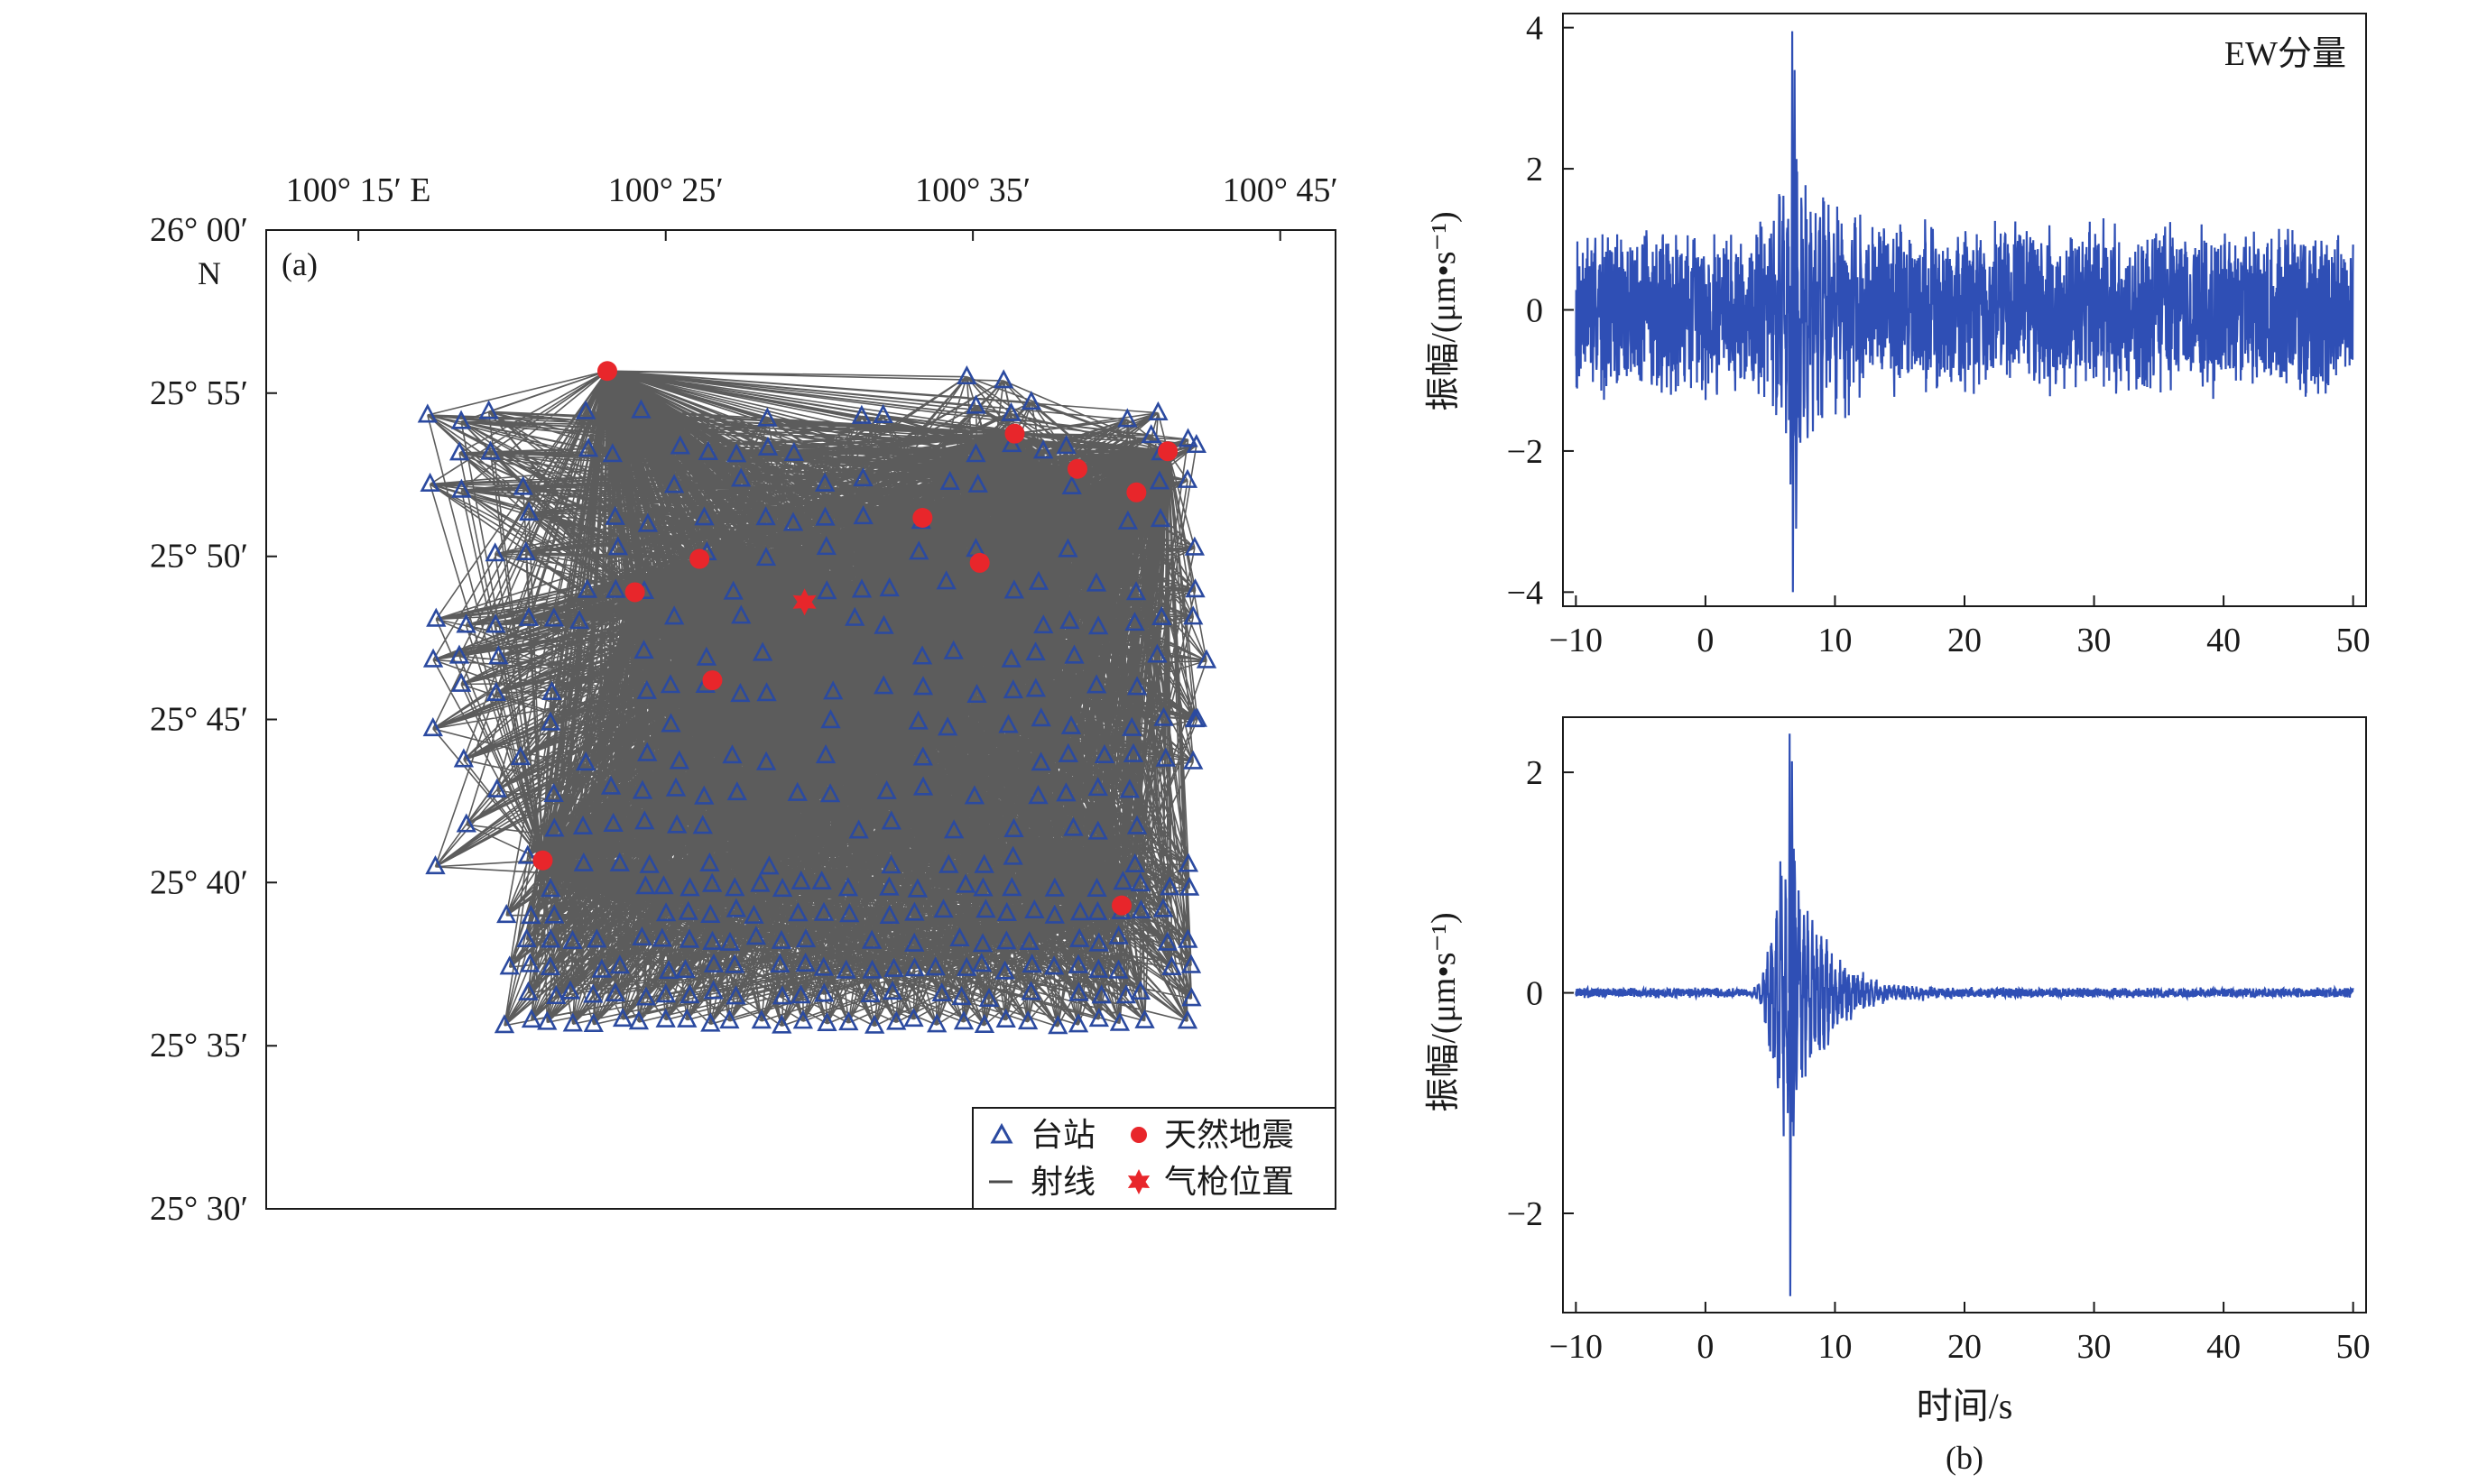 This screenshot has height=1484, width=2487. I want to click on y-ticks-bottom: 2 0 −2, so click(1541, 993).